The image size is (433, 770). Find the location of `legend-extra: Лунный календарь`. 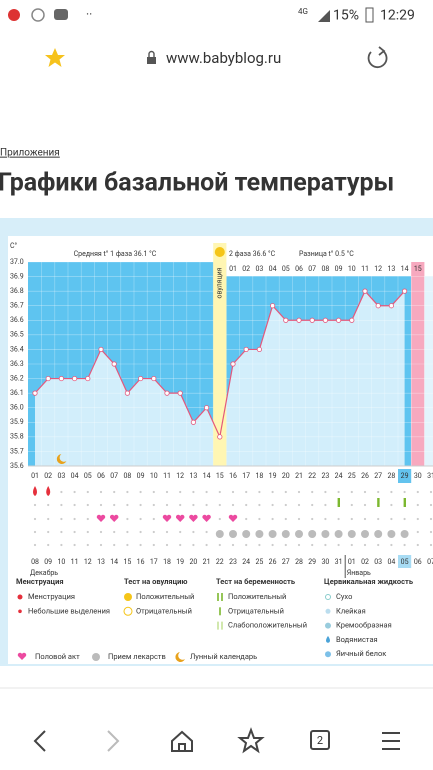

legend-extra: Лунный календарь is located at coordinates (223, 656).